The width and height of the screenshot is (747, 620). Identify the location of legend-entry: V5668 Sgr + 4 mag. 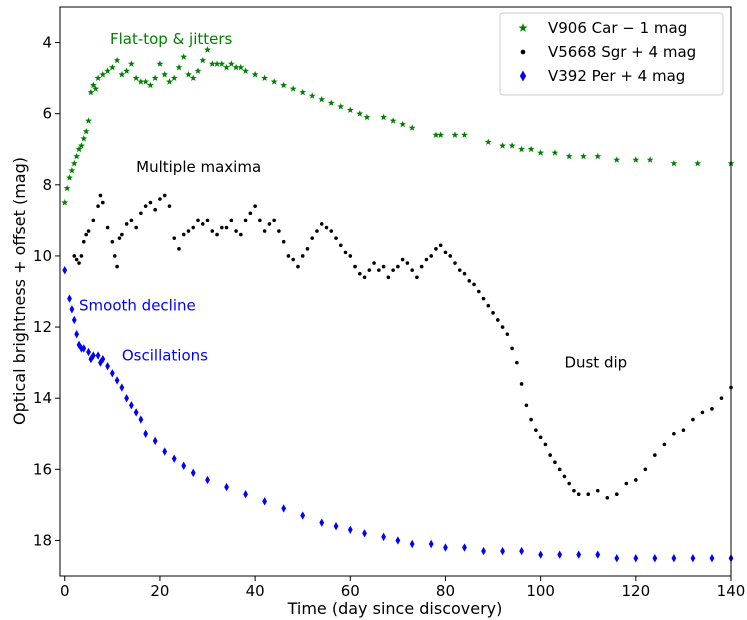
(608, 52).